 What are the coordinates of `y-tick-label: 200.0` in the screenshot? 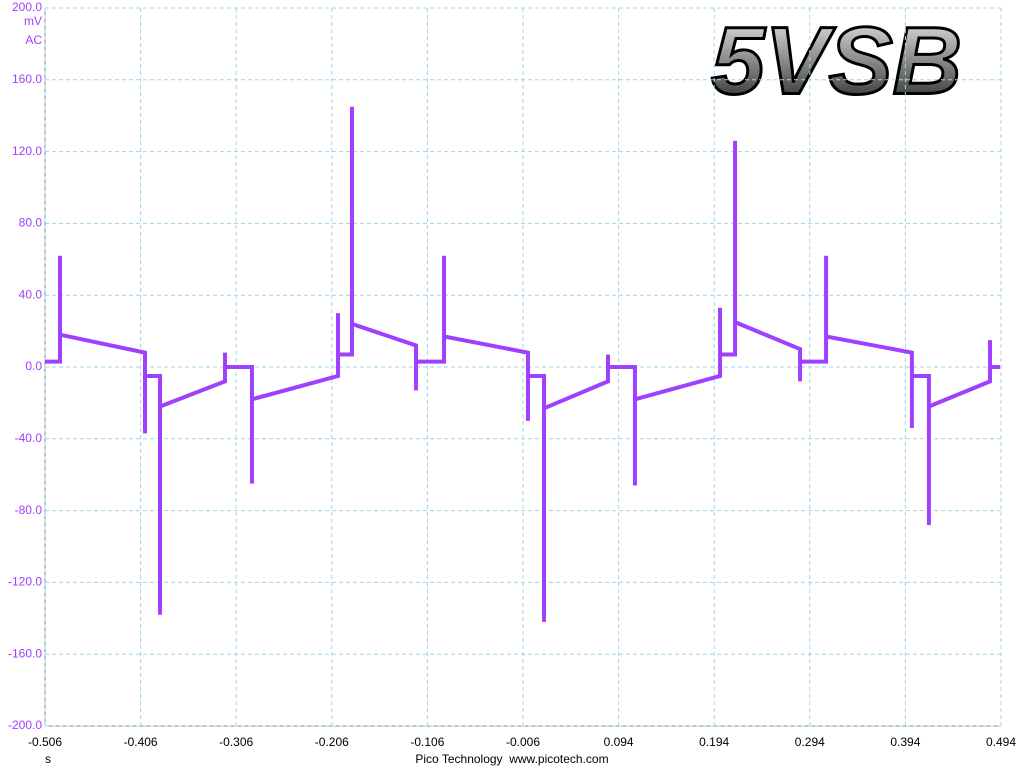 It's located at (27, 7).